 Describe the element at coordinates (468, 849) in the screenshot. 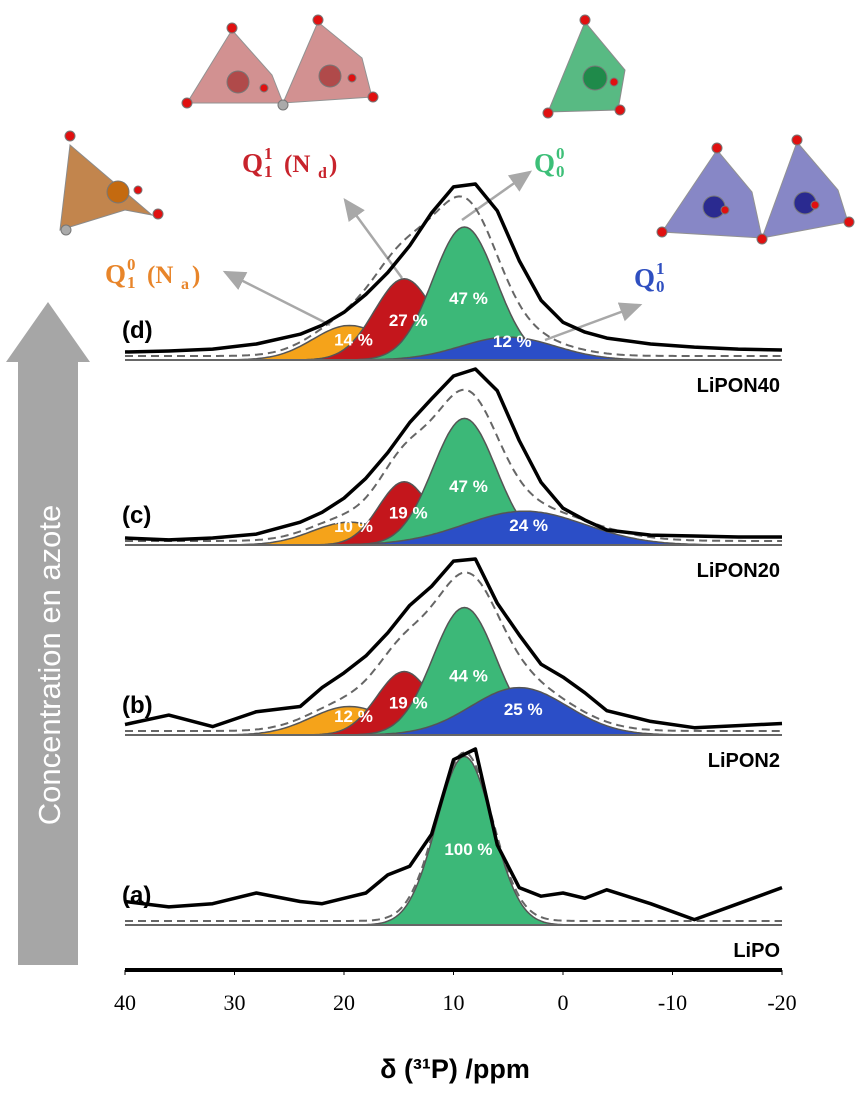

I see `percent-label: 100 %` at that location.